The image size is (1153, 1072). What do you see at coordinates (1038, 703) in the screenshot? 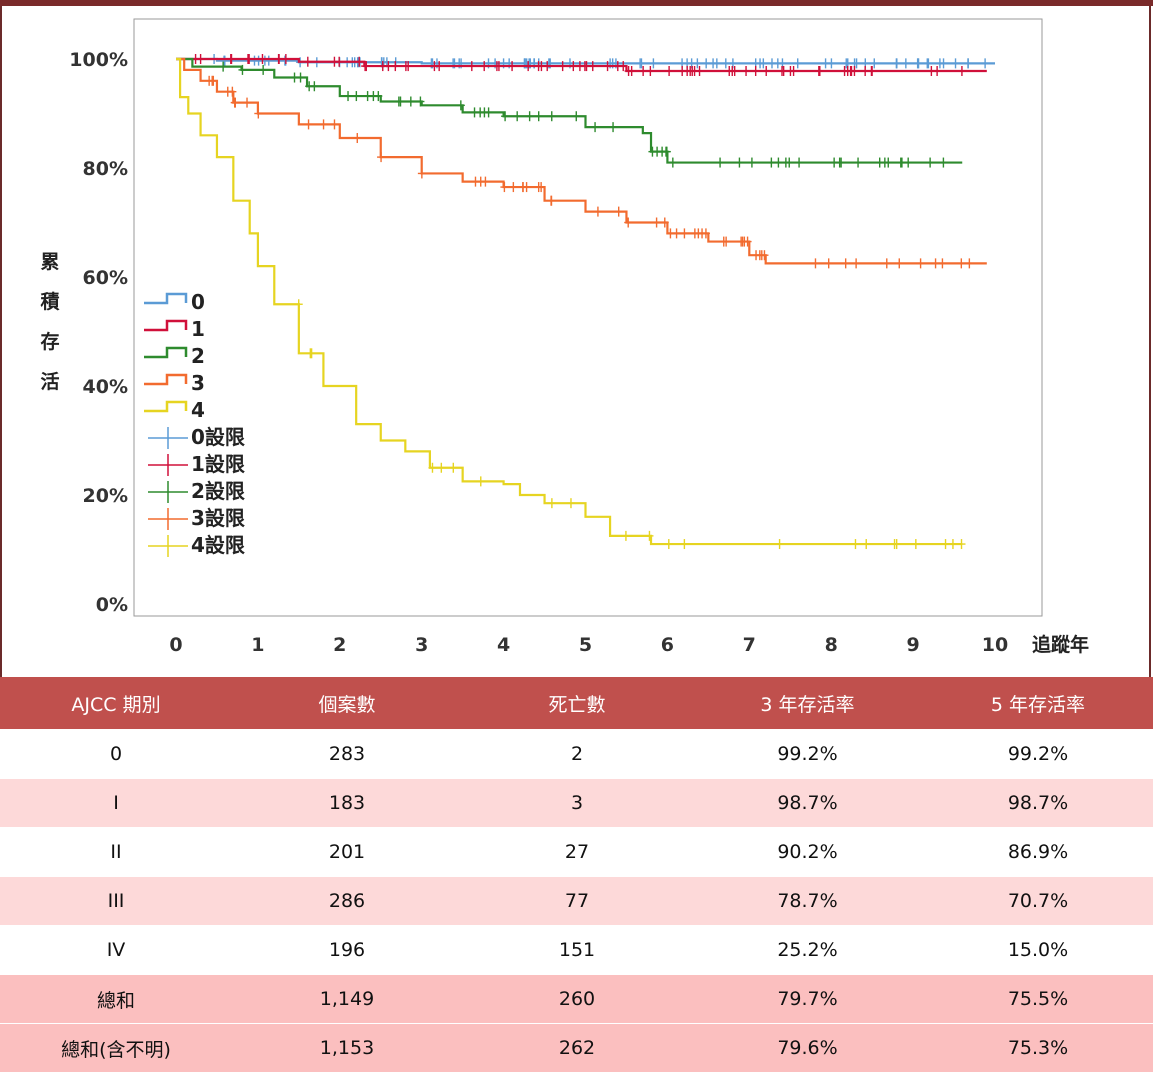
I see `table-header-cell: 5 年存活率` at bounding box center [1038, 703].